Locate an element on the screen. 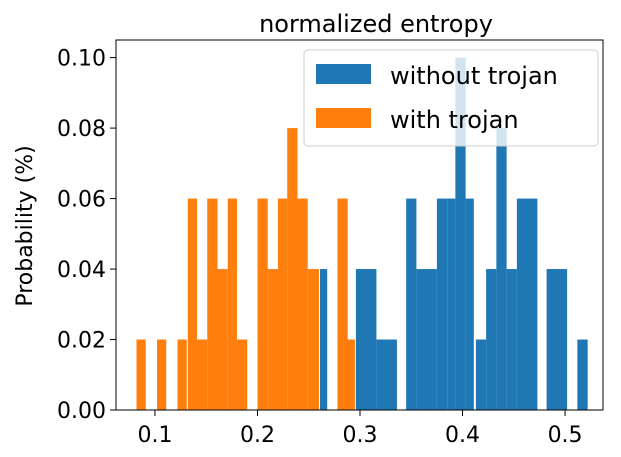 This screenshot has height=457, width=621. legend-box is located at coordinates (451, 98).